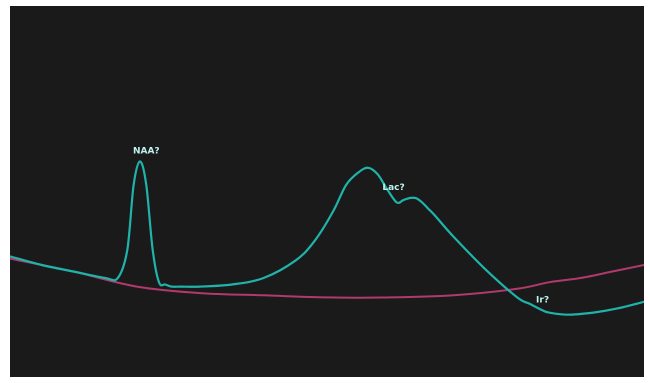 The image size is (650, 383). What do you see at coordinates (327, 278) in the screenshot?
I see `baseline-line` at bounding box center [327, 278].